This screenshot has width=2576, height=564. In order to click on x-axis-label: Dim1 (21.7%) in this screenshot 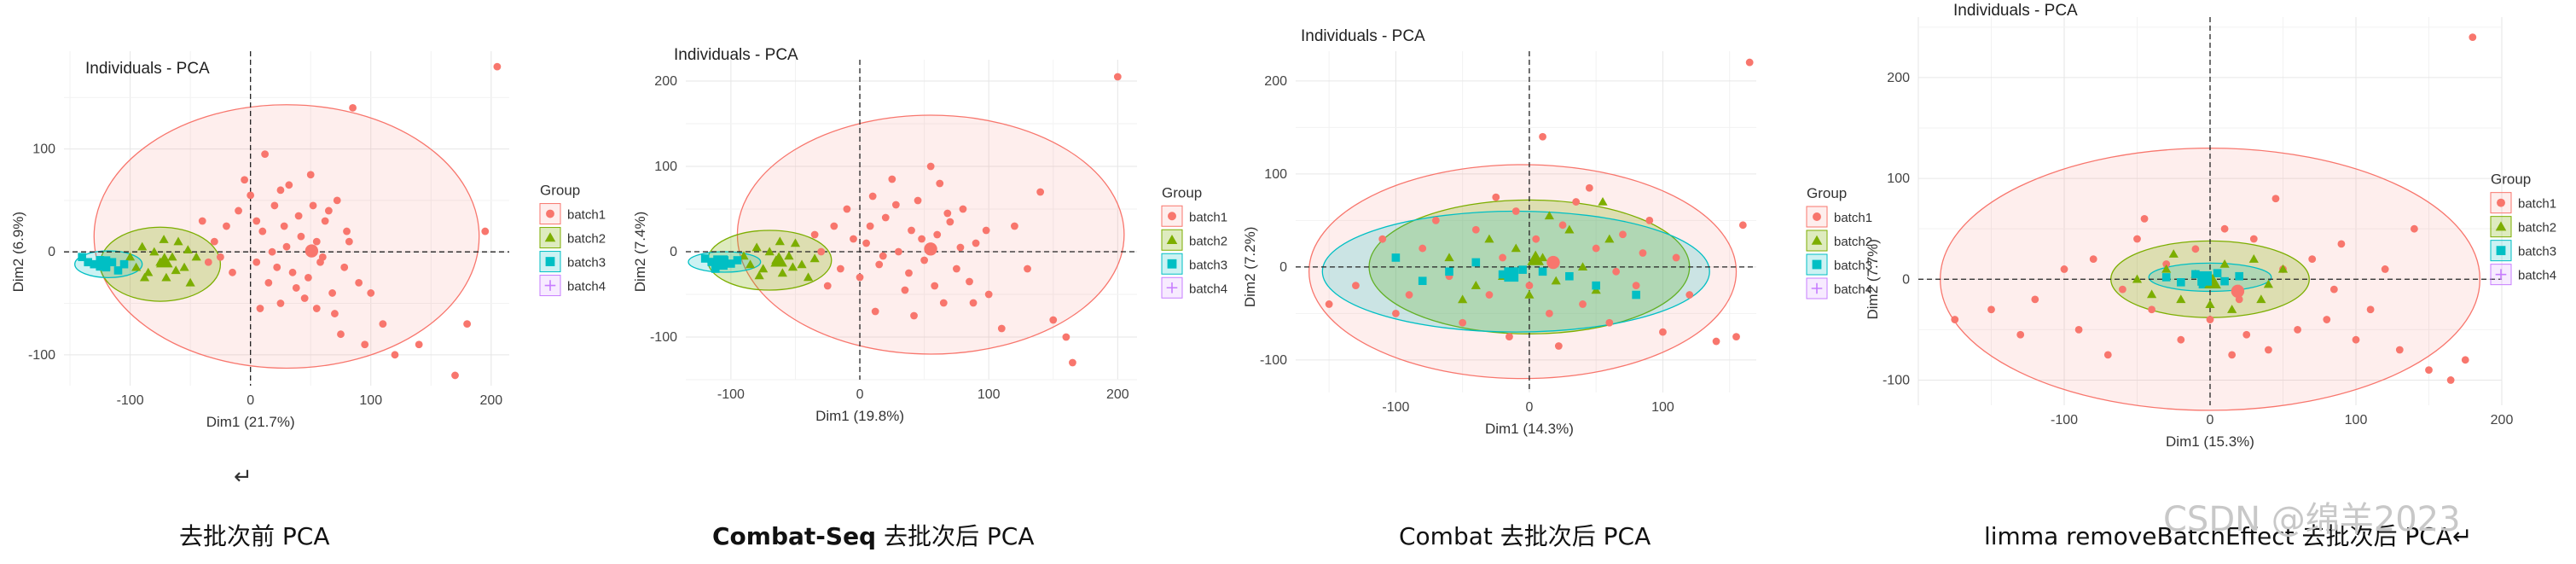, I will do `click(250, 422)`.